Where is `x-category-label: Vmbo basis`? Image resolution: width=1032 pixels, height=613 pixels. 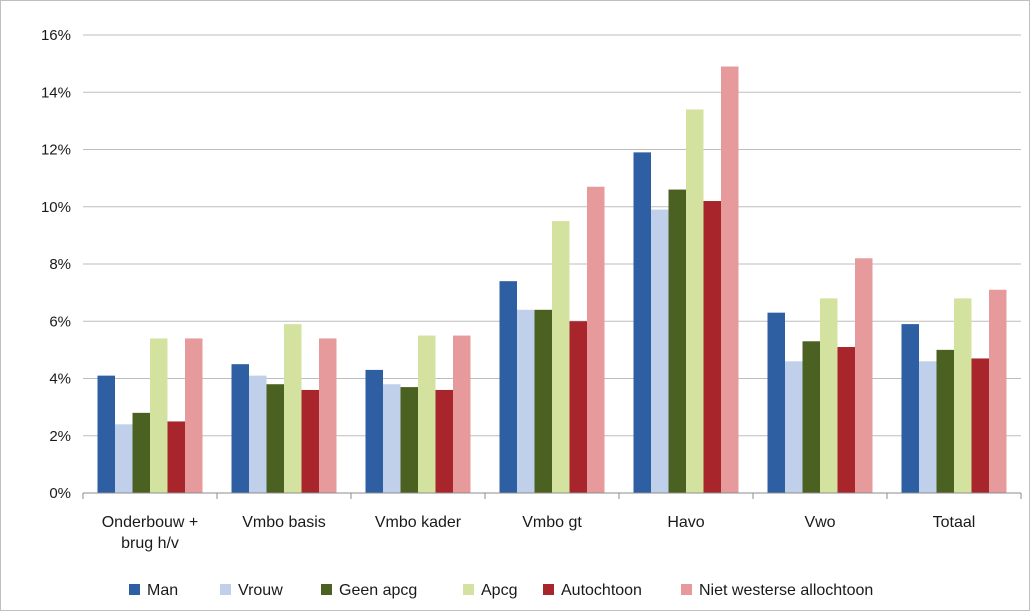 x-category-label: Vmbo basis is located at coordinates (284, 522).